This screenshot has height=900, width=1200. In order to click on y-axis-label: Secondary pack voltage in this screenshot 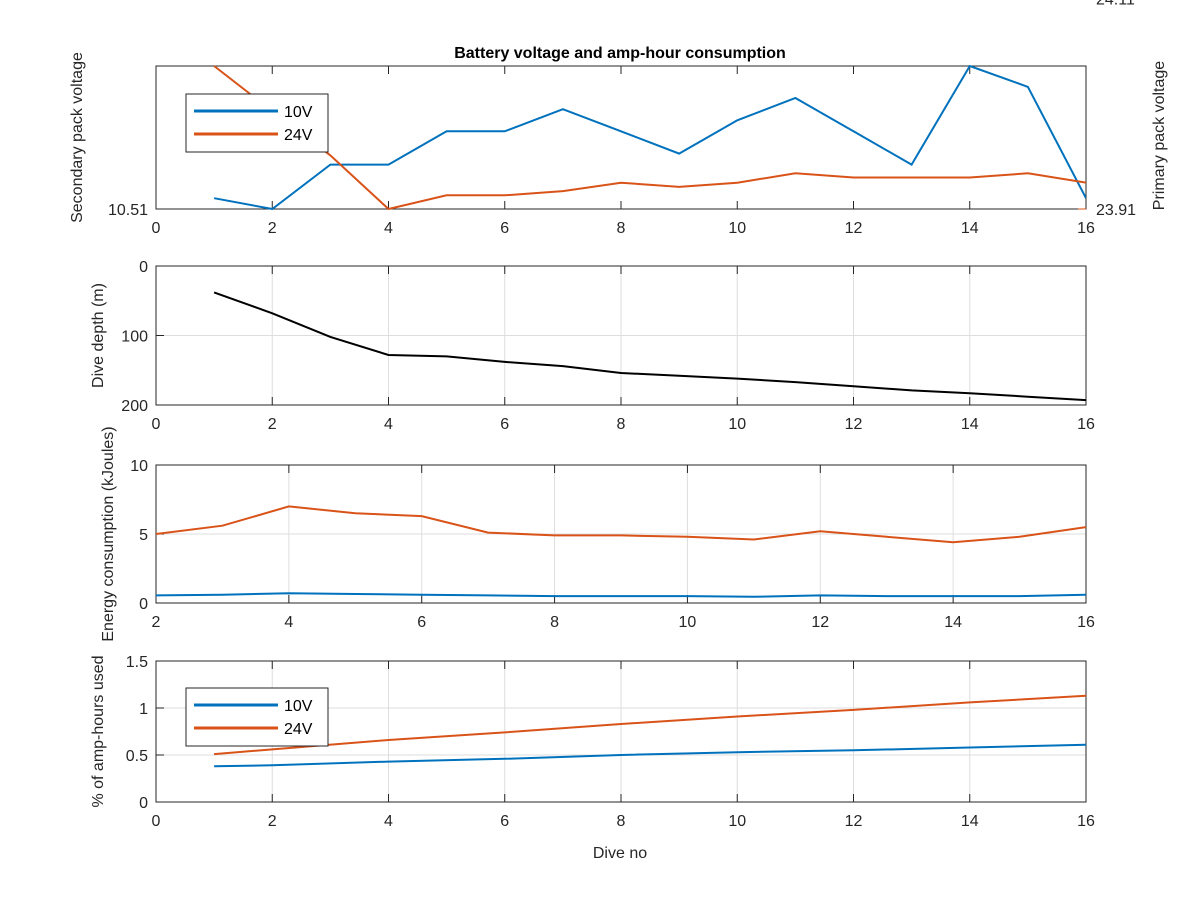, I will do `click(77, 137)`.